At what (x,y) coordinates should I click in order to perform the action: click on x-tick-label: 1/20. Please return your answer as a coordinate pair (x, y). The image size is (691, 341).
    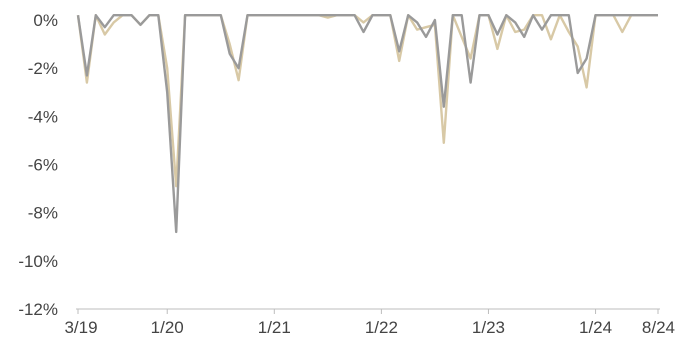
    Looking at the image, I should click on (167, 327).